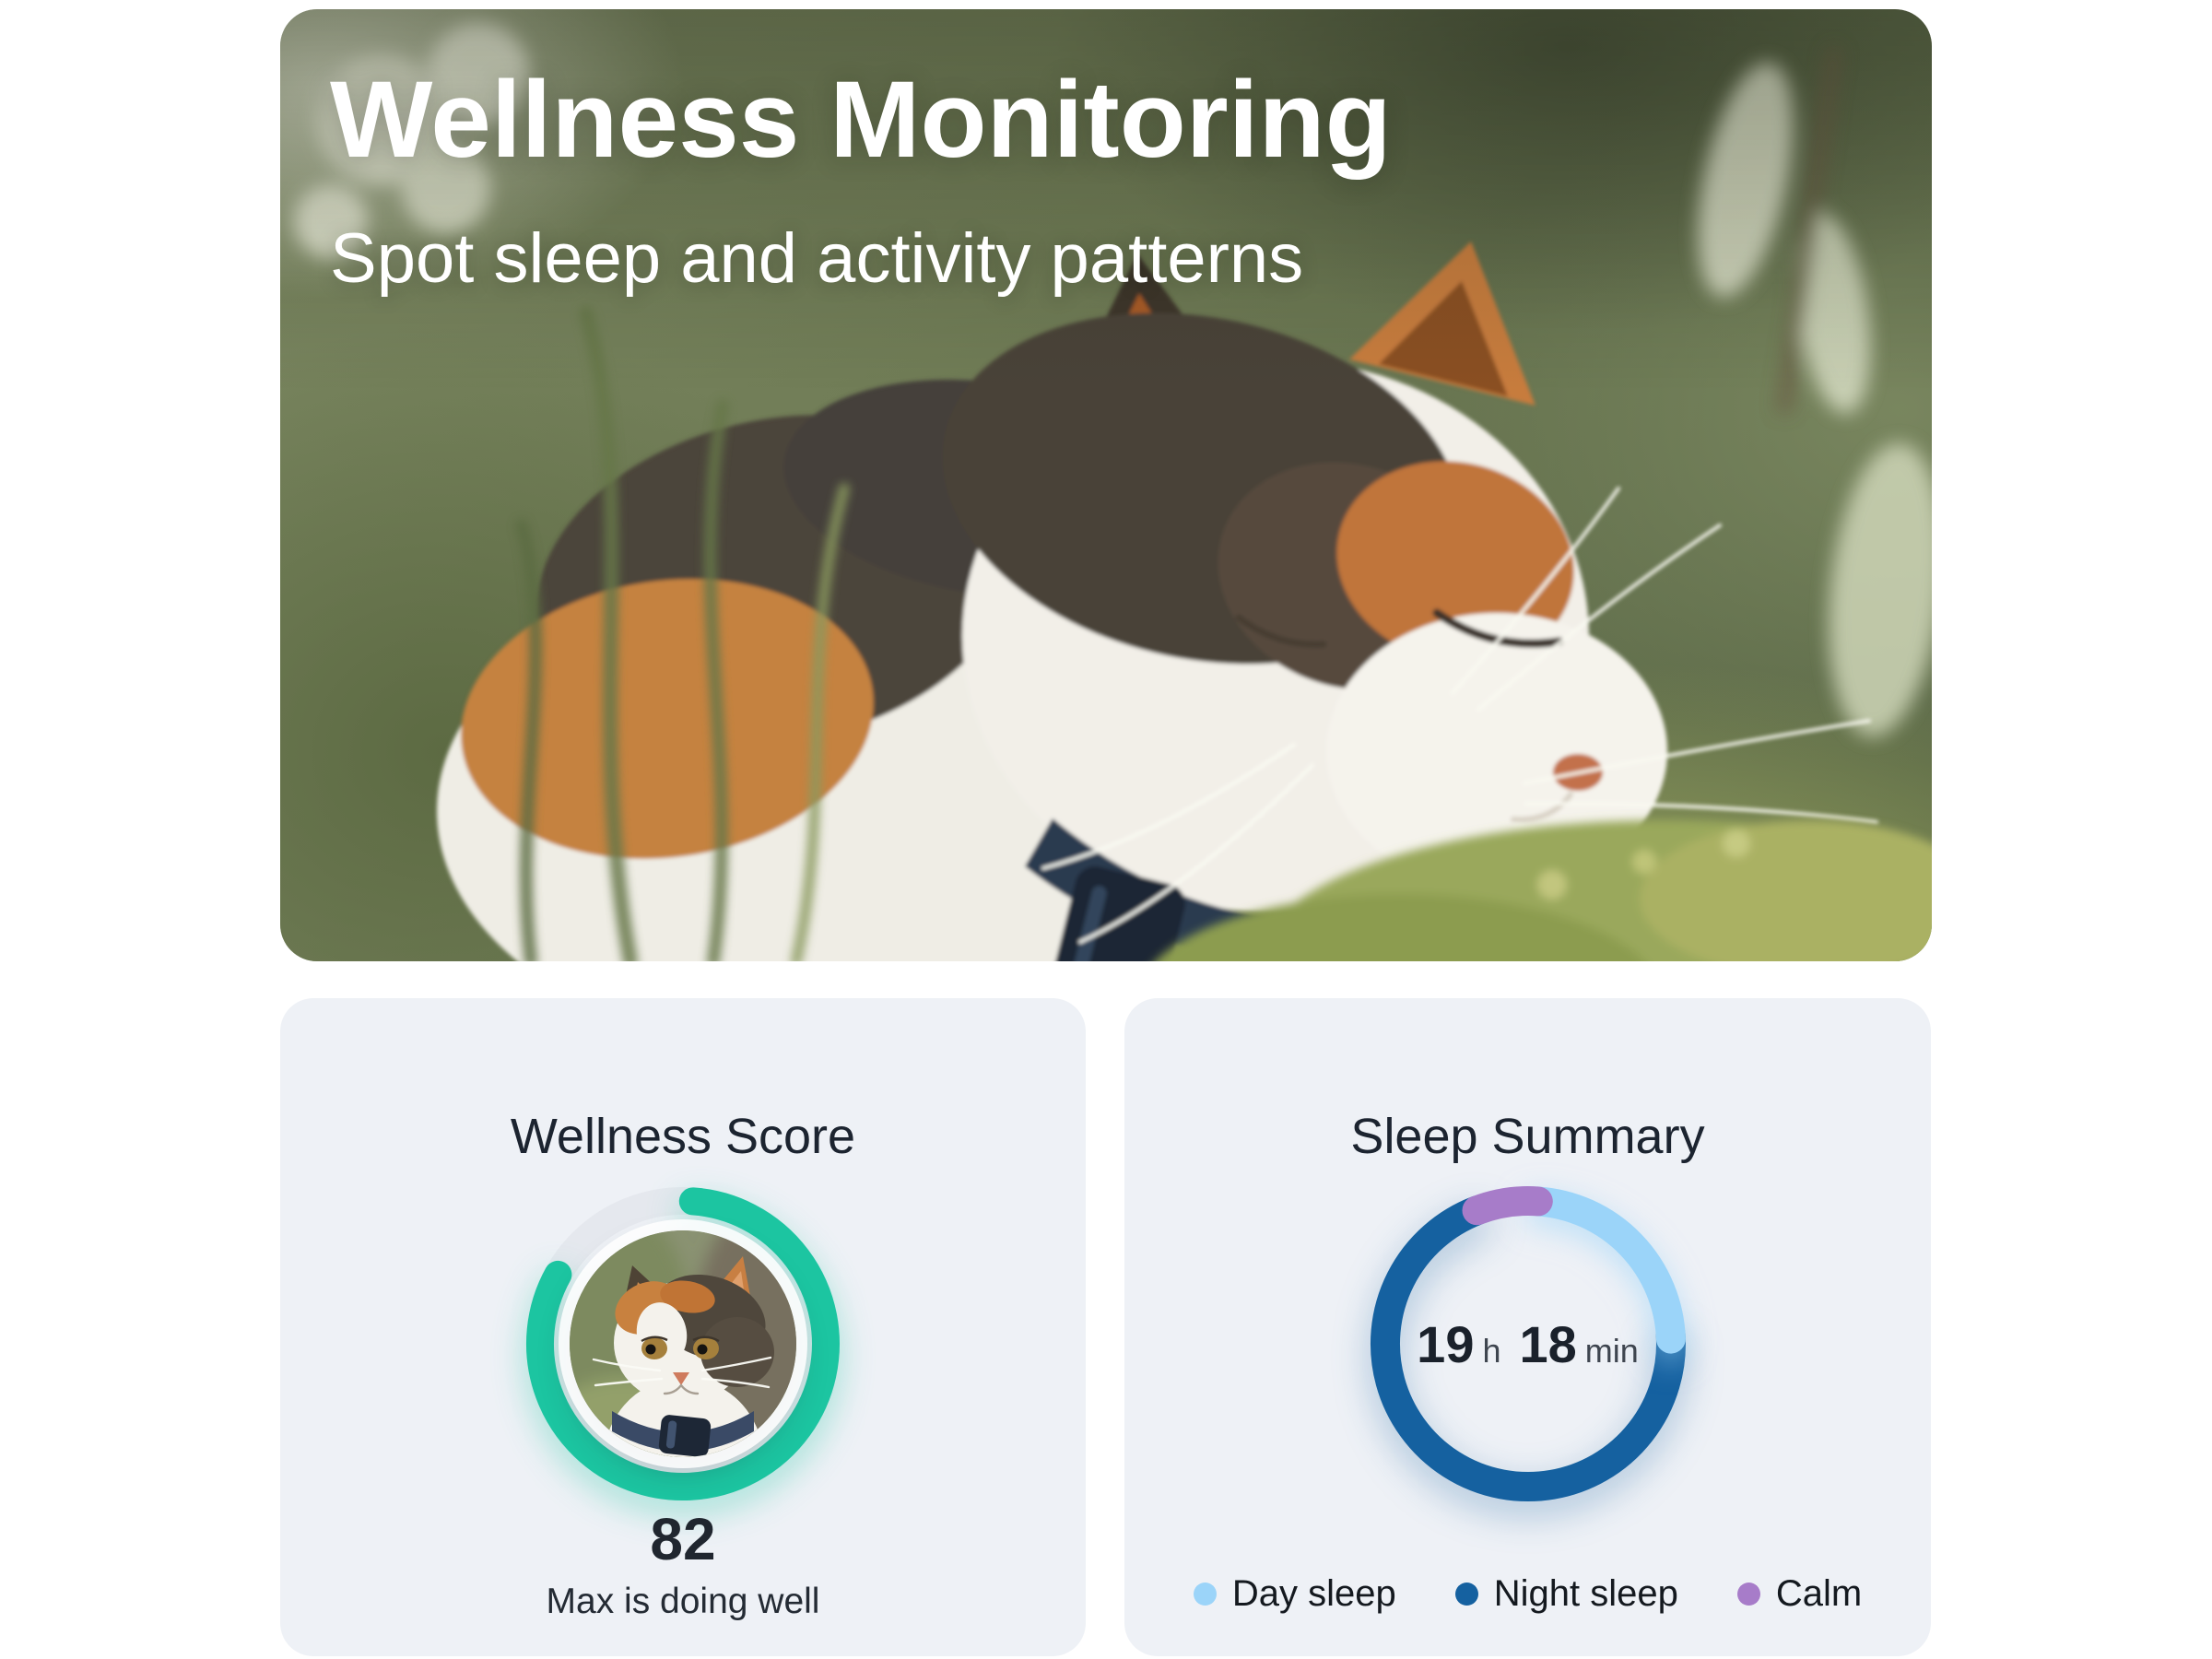 This screenshot has height=1659, width=2212. What do you see at coordinates (683, 1601) in the screenshot?
I see `wellness-status-text: Max is doing well` at bounding box center [683, 1601].